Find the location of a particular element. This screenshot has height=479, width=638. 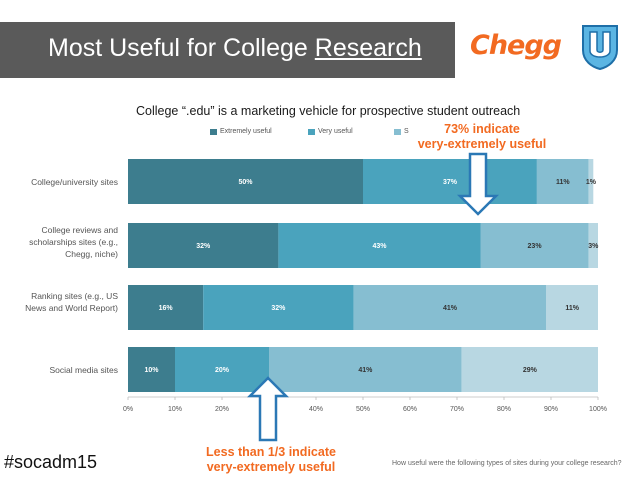

x-tick-label: 100% is located at coordinates (598, 409).